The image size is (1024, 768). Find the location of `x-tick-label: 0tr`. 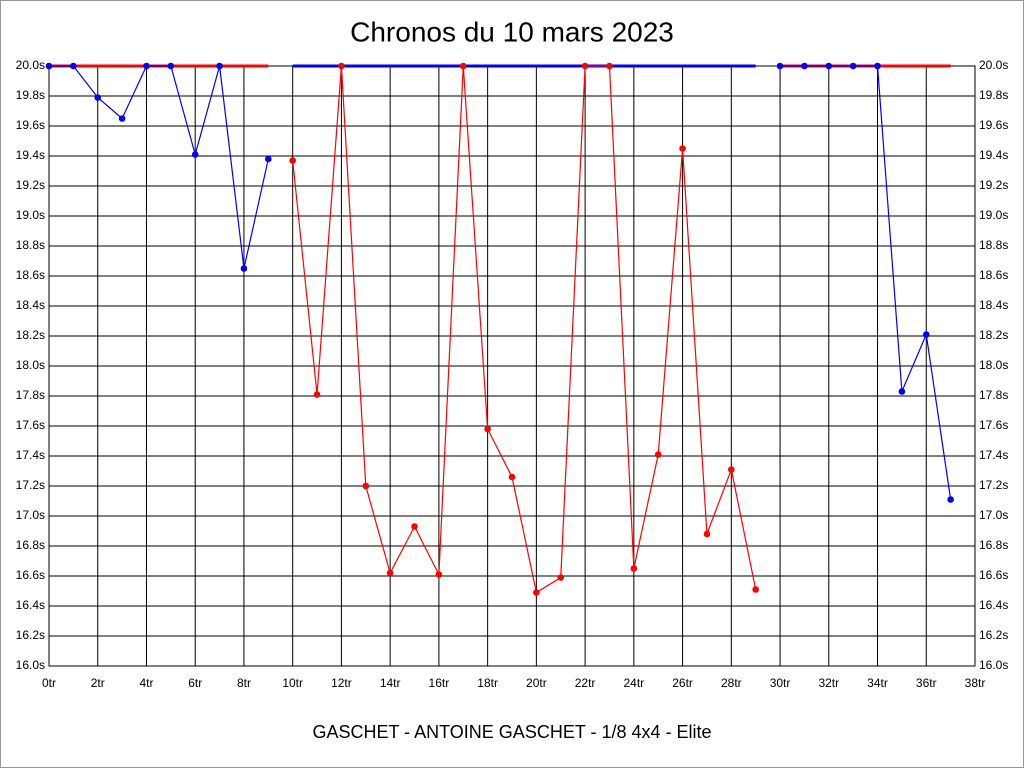

x-tick-label: 0tr is located at coordinates (49, 683).